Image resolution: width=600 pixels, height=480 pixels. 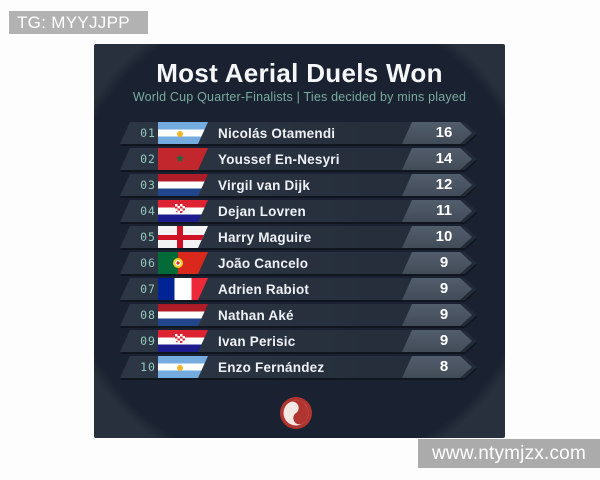 What do you see at coordinates (299, 73) in the screenshot?
I see `page-title: Most Aerial Duels Won` at bounding box center [299, 73].